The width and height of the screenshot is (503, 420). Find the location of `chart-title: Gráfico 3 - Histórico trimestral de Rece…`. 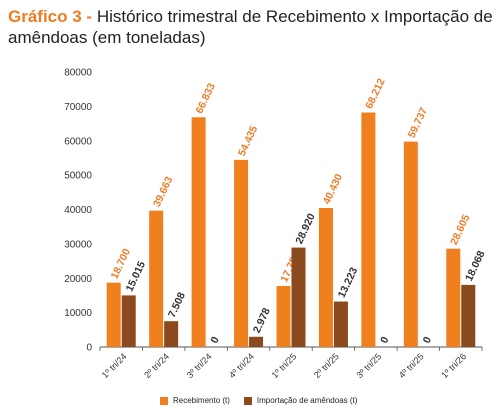

chart-title: Gráfico 3 - Histórico trimestral de Rece… is located at coordinates (253, 27).